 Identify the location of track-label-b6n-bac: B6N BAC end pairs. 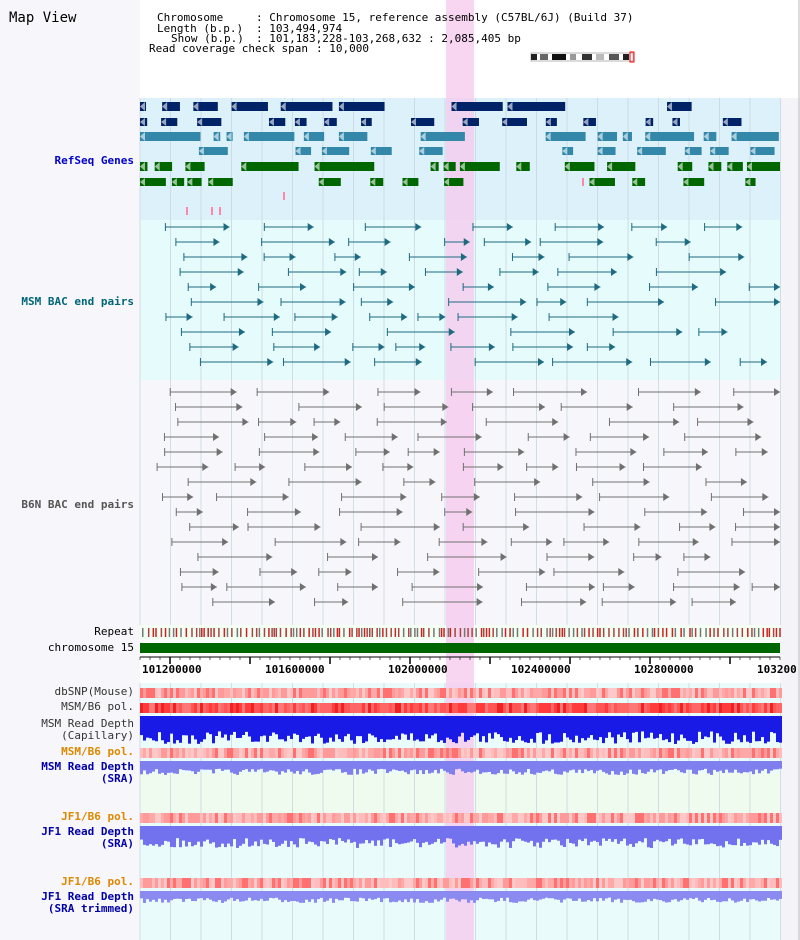
(77, 504).